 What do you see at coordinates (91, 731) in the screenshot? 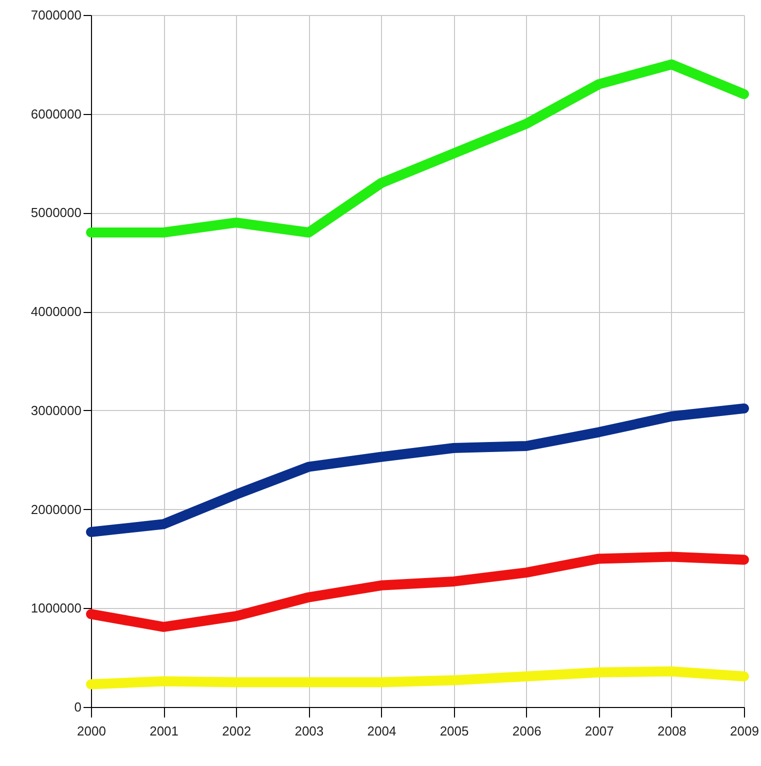
I see `x-tick-label: 2000` at bounding box center [91, 731].